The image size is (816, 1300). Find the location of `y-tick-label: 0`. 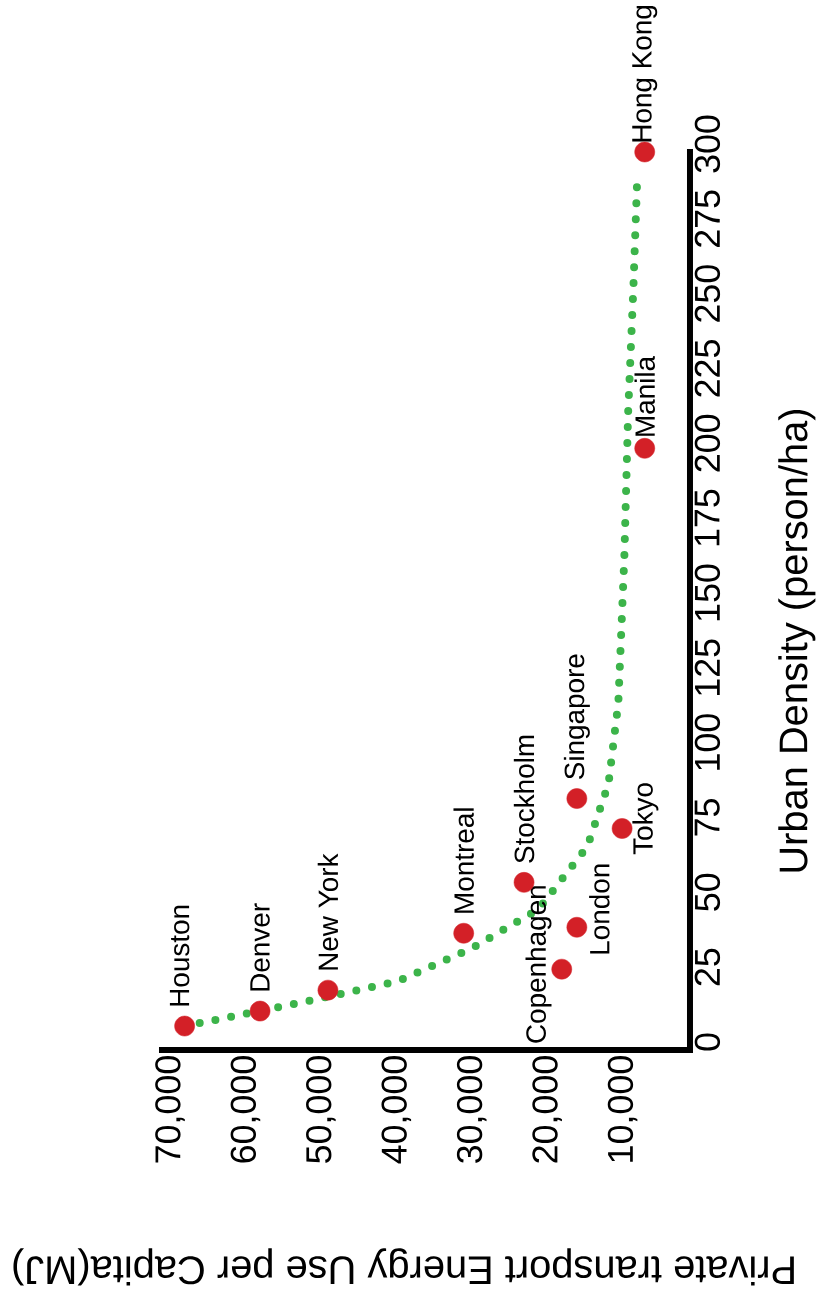

y-tick-label: 0 is located at coordinates (707, 1042).